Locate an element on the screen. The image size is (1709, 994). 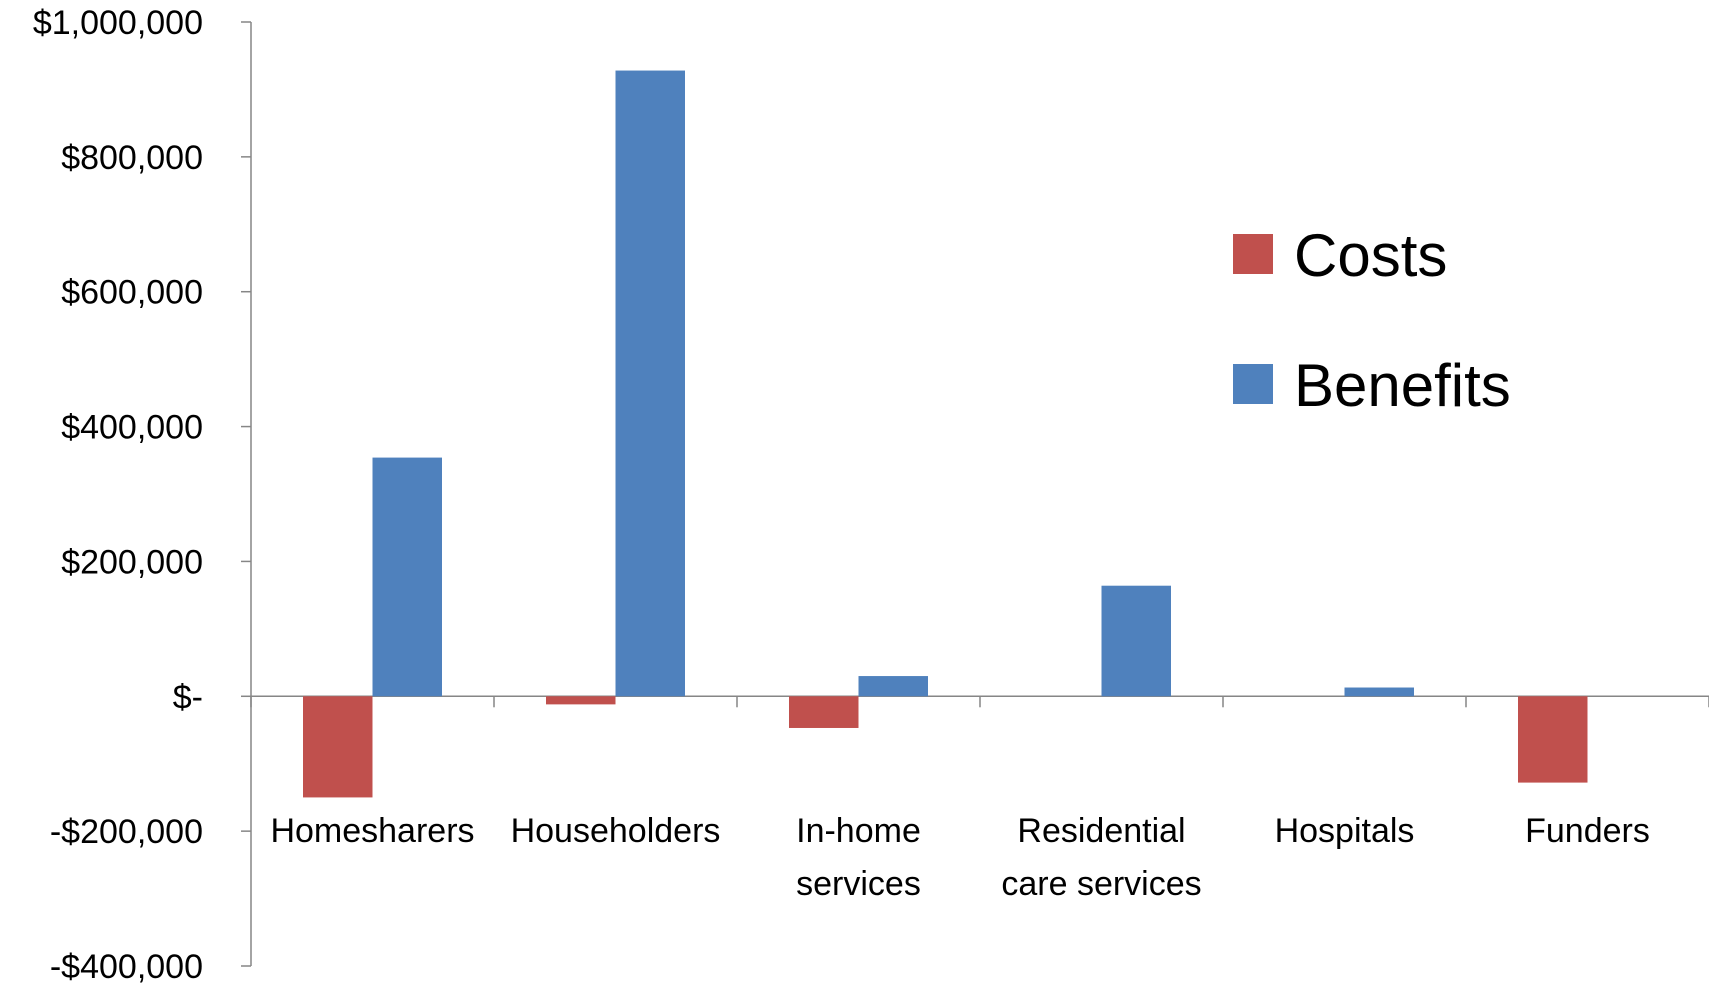
y-tick-label: $1,000,000 is located at coordinates (118, 23).